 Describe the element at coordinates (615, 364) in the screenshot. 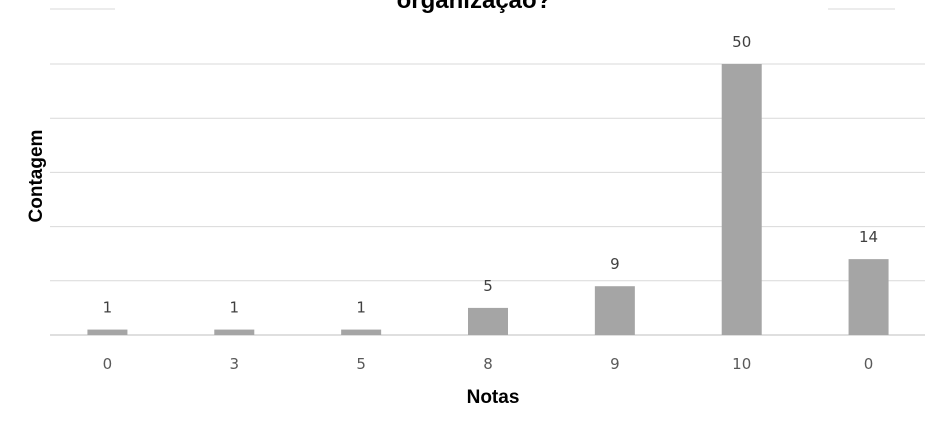

I see `x-tick-label-4: 9` at that location.